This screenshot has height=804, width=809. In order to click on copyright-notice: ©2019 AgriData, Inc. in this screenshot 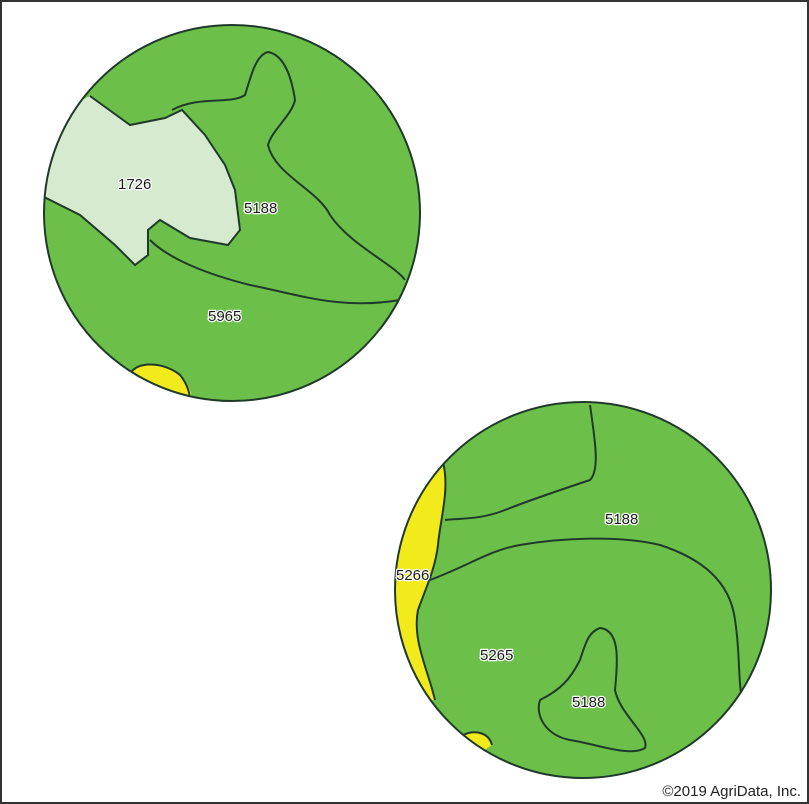, I will do `click(731, 791)`.